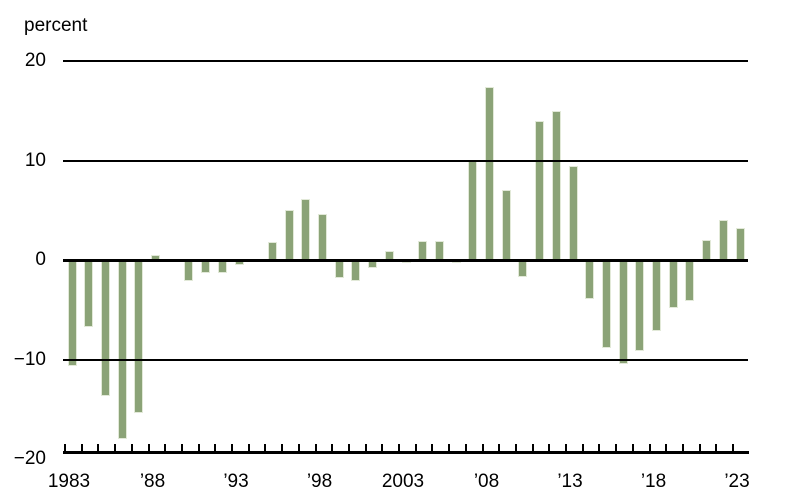  What do you see at coordinates (56, 25) in the screenshot?
I see `y-axis-unit-label: percent` at bounding box center [56, 25].